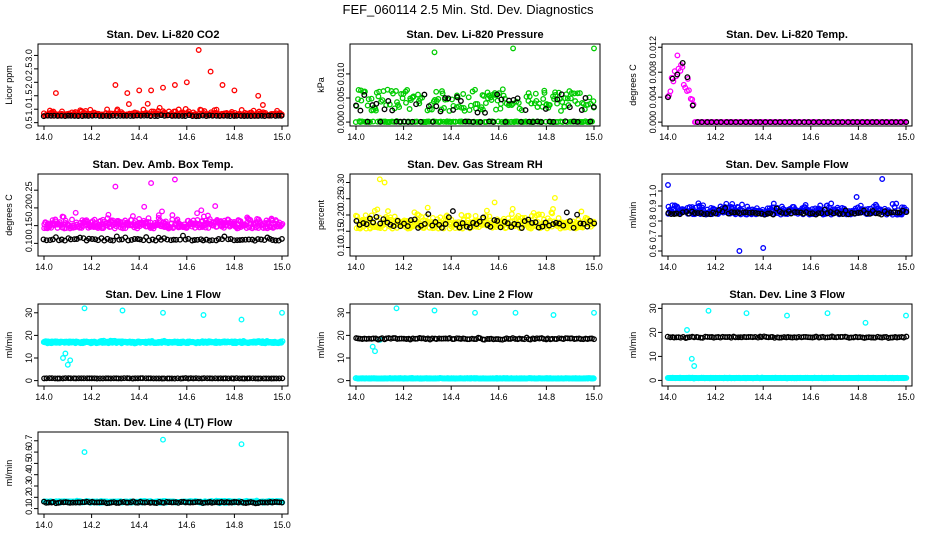 This screenshot has width=936, height=540. Describe the element at coordinates (811, 137) in the screenshot. I see `x-tick-label: 14.6` at that location.